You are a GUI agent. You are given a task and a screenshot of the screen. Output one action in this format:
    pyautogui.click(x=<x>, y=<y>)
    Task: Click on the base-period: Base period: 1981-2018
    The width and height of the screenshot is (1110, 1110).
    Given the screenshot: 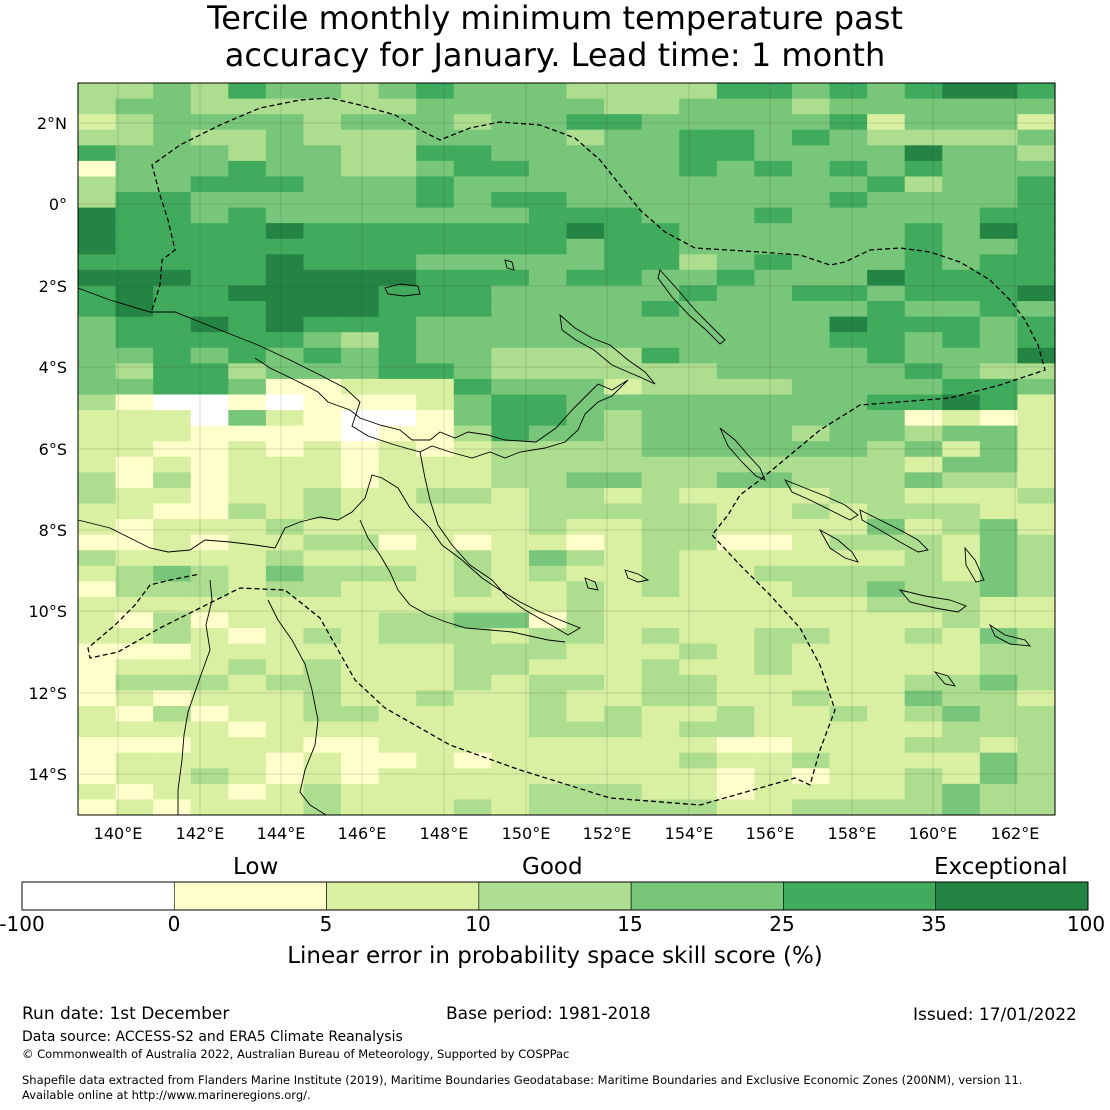 What is the action you would take?
    pyautogui.click(x=548, y=1014)
    